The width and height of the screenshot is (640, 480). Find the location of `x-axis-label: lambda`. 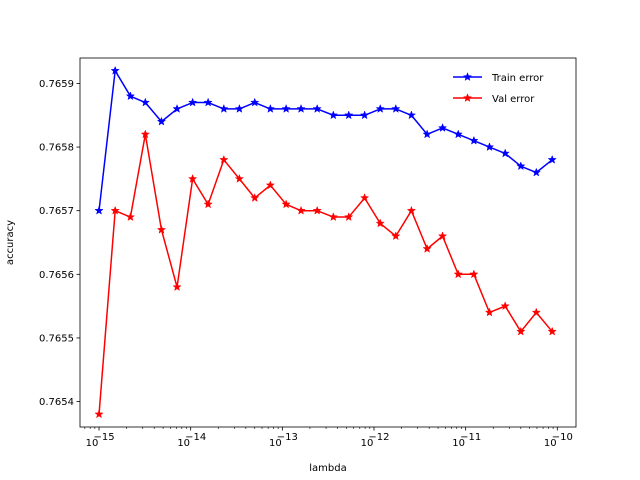

x-axis-label: lambda is located at coordinates (327, 468).